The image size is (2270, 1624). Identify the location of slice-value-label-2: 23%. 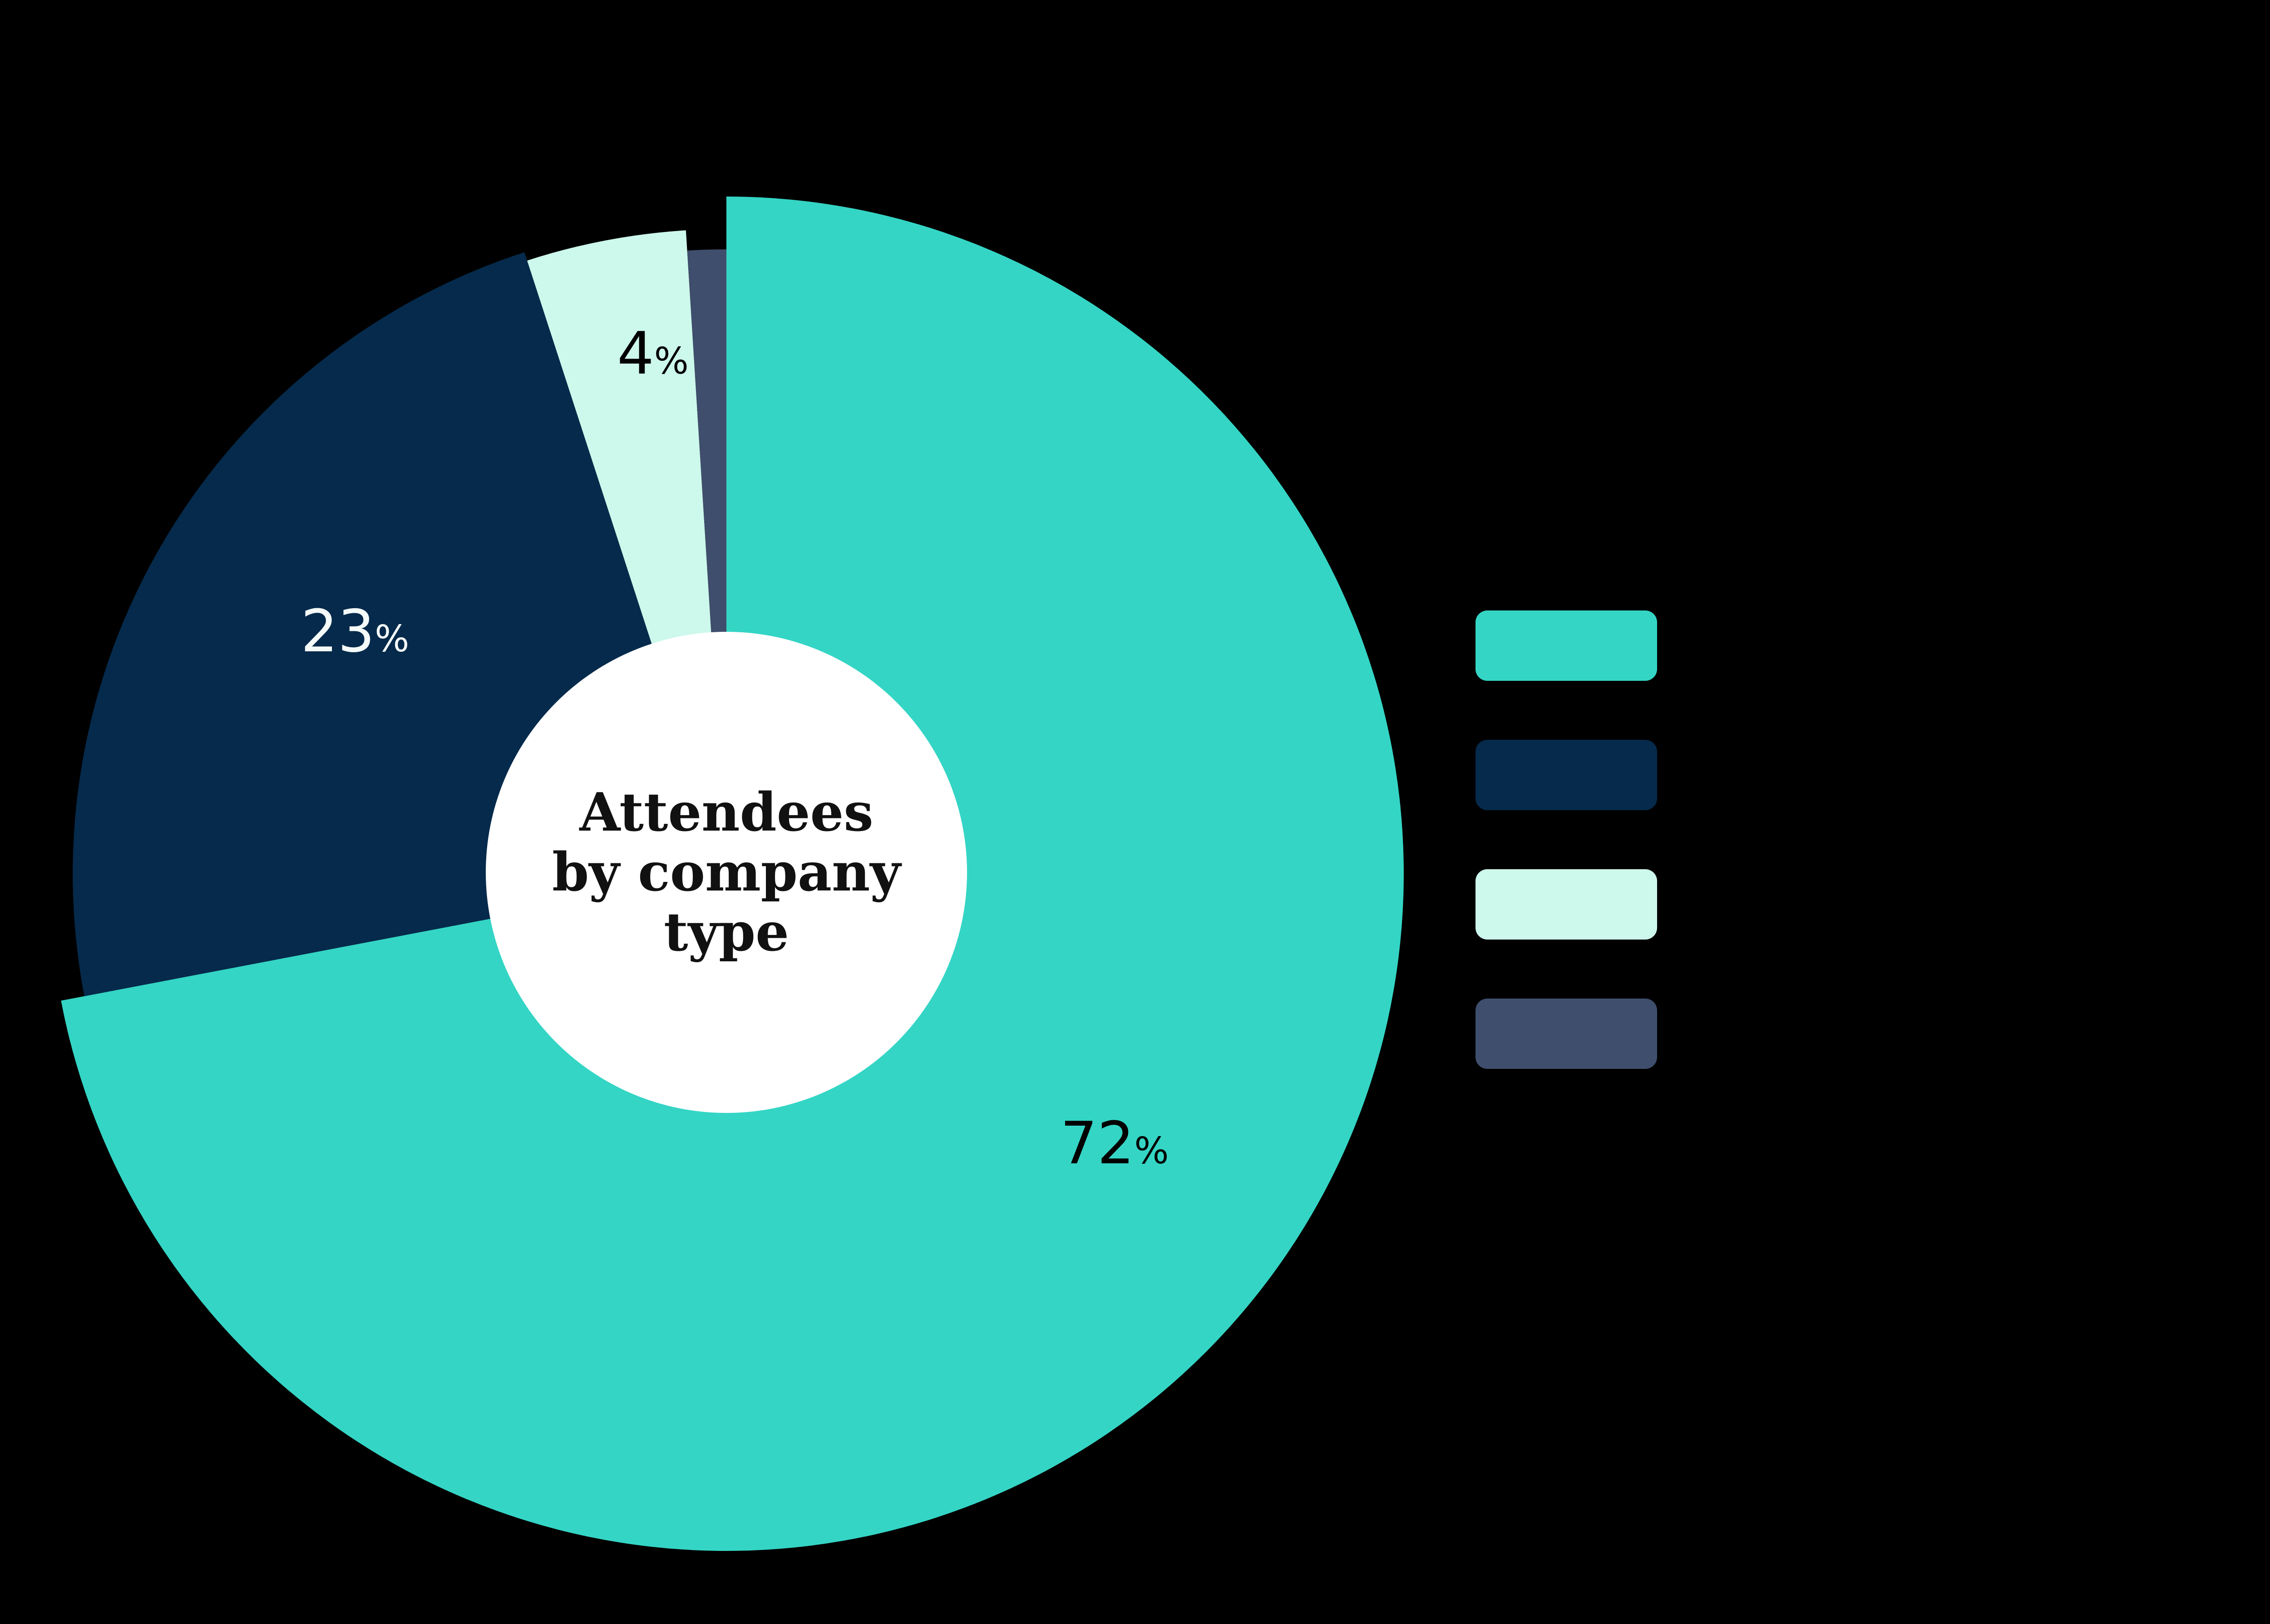
(355, 632).